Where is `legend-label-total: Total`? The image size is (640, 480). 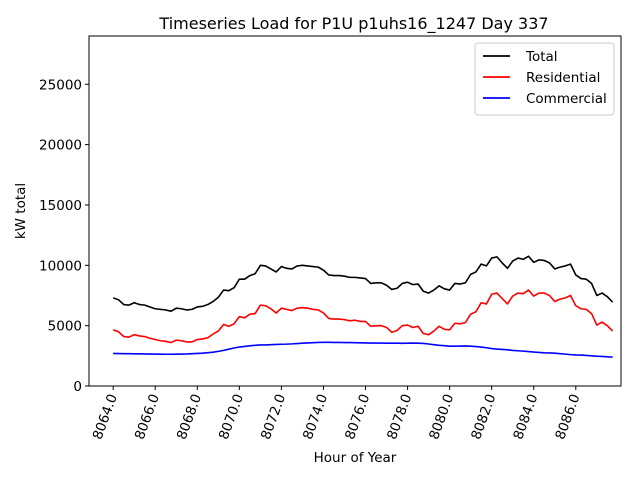 legend-label-total: Total is located at coordinates (541, 57).